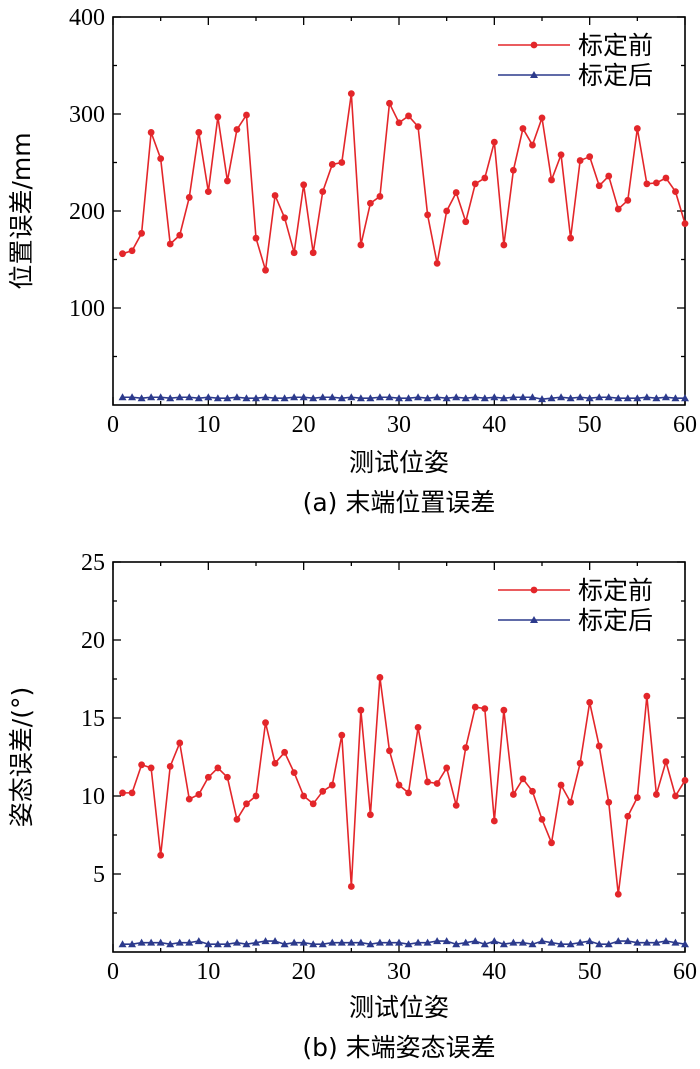 The image size is (700, 1069). I want to click on x-tick-label: 20, so click(304, 425).